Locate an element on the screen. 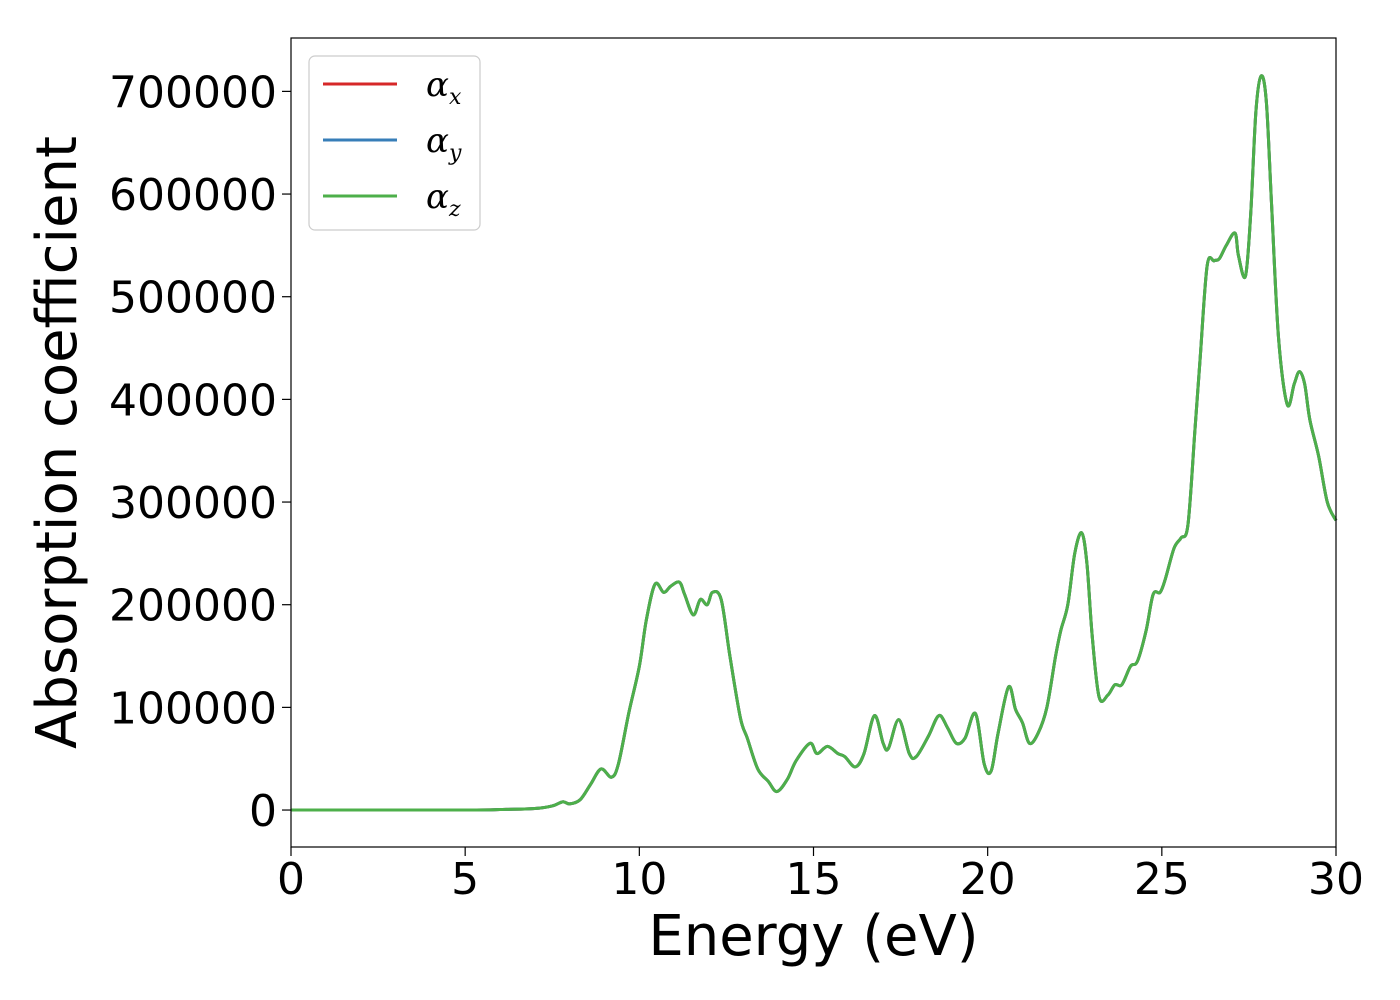 The width and height of the screenshot is (1400, 1000). legend: αx αy αz is located at coordinates (394, 143).